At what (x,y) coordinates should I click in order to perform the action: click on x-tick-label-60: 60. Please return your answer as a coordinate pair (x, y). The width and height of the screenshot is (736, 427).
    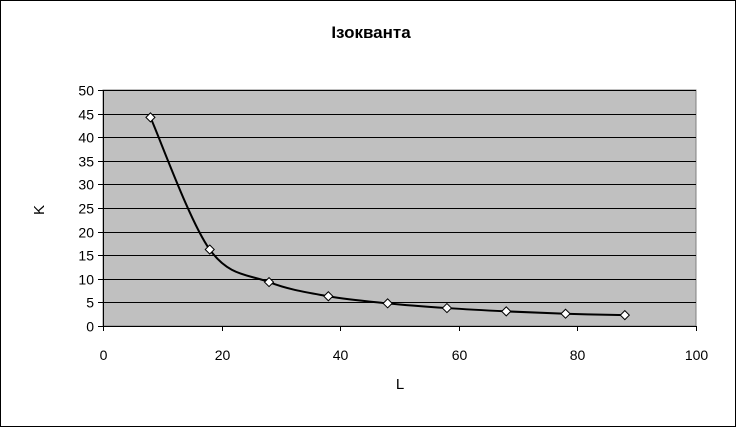
    Looking at the image, I should click on (460, 355).